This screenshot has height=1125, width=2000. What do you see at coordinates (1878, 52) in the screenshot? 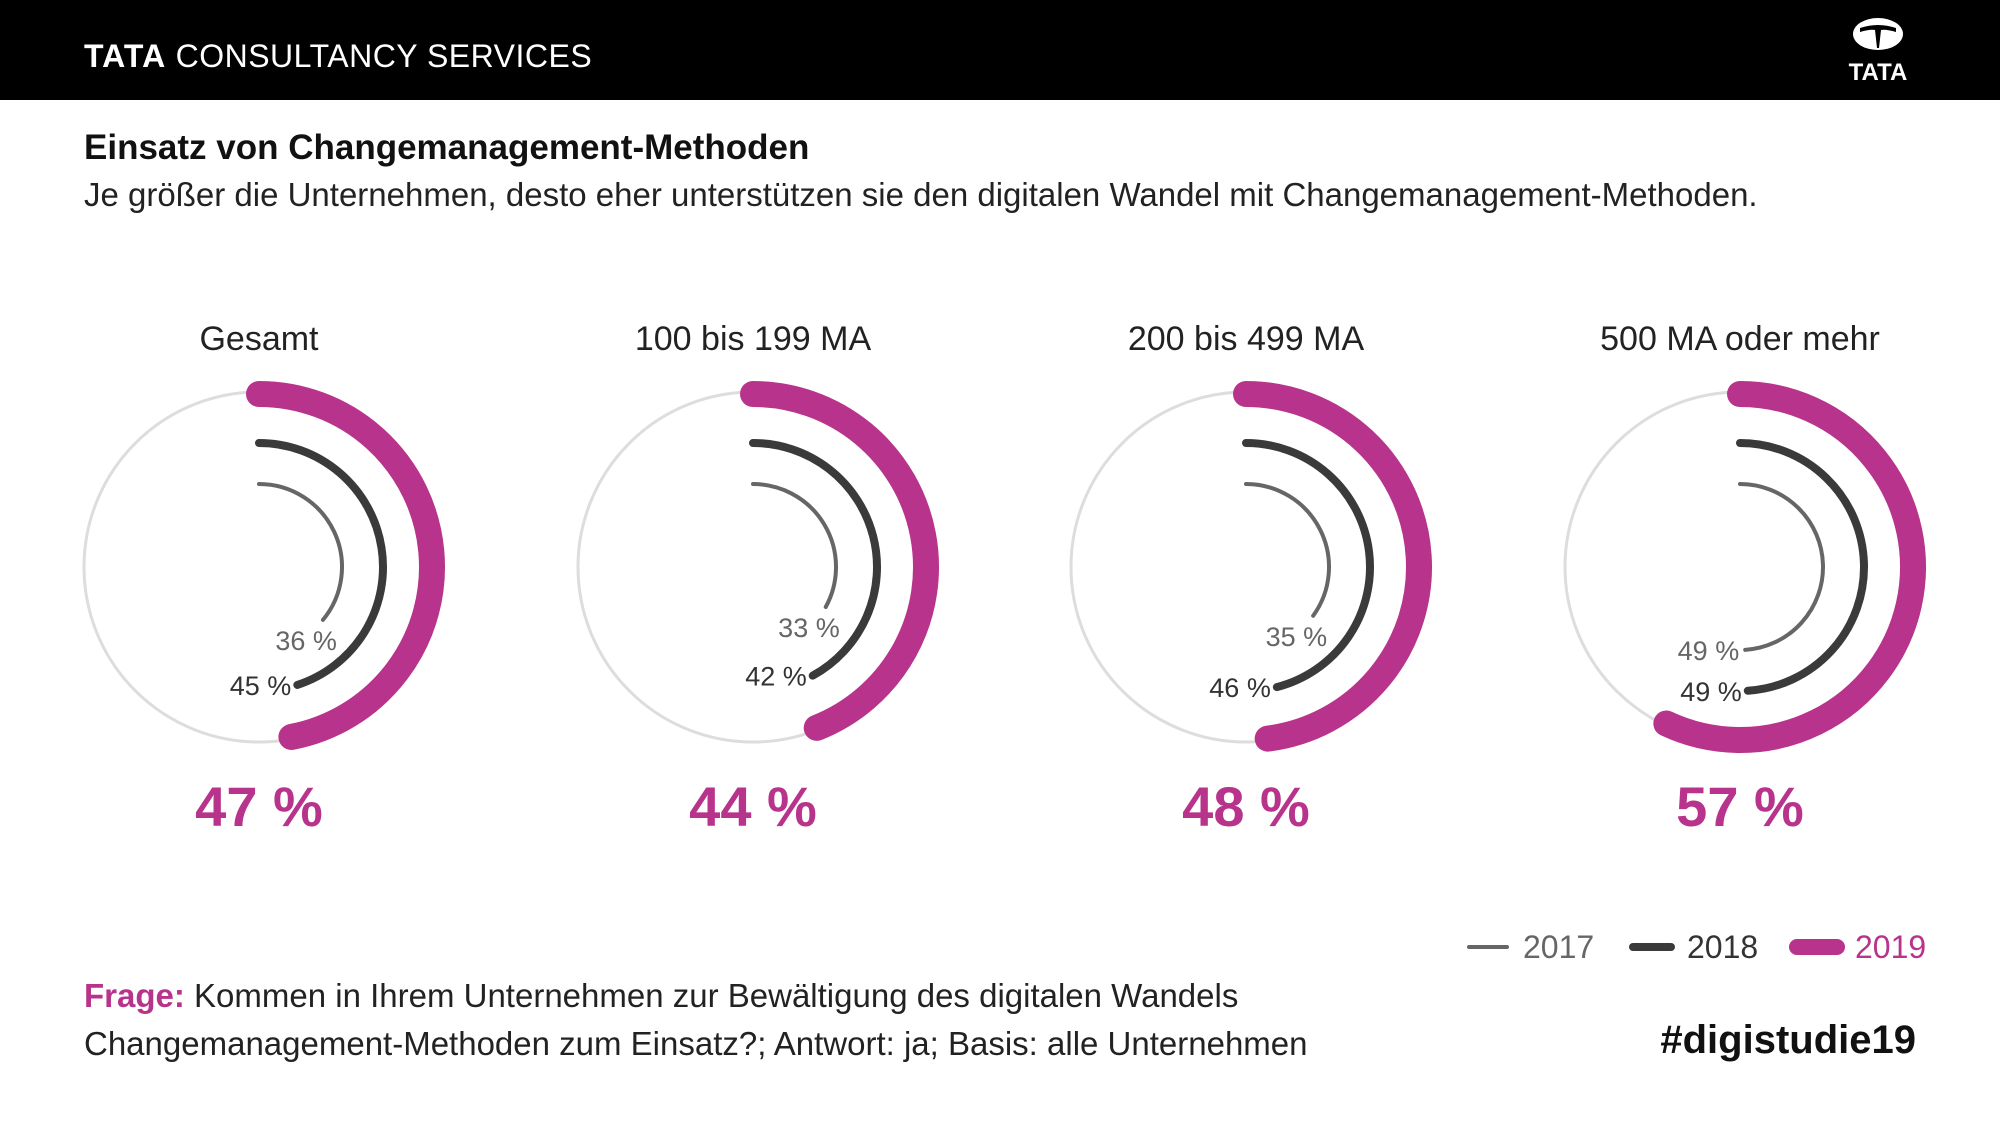
I see `tata-logo-icon: TATA` at bounding box center [1878, 52].